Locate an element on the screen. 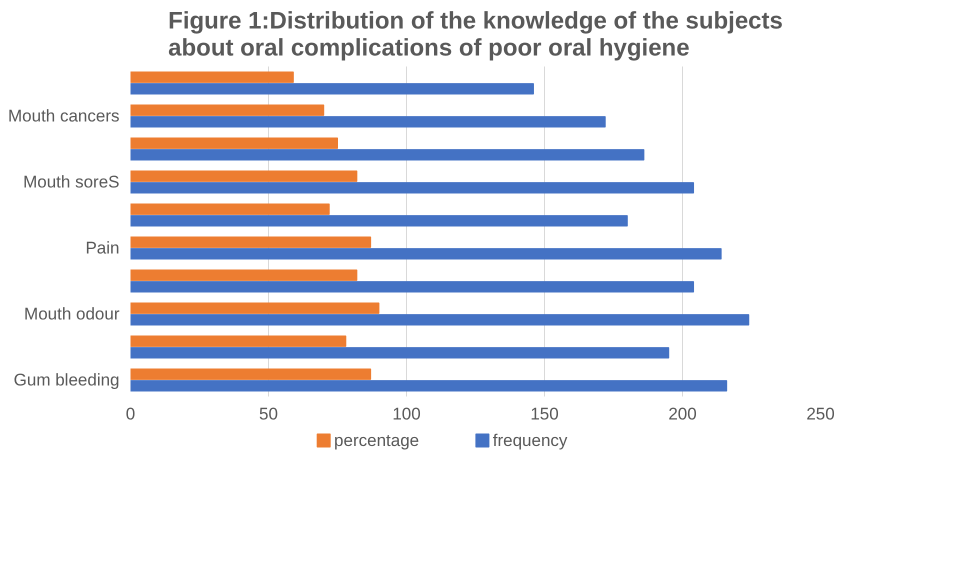 Image resolution: width=959 pixels, height=575 pixels. y-tick-label: Mouth cancers is located at coordinates (64, 116).